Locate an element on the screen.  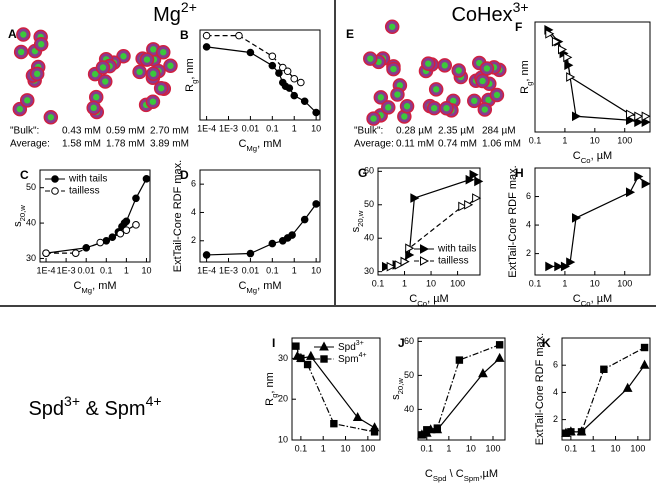
text-part: ,µM is located at coordinates (489, 474).